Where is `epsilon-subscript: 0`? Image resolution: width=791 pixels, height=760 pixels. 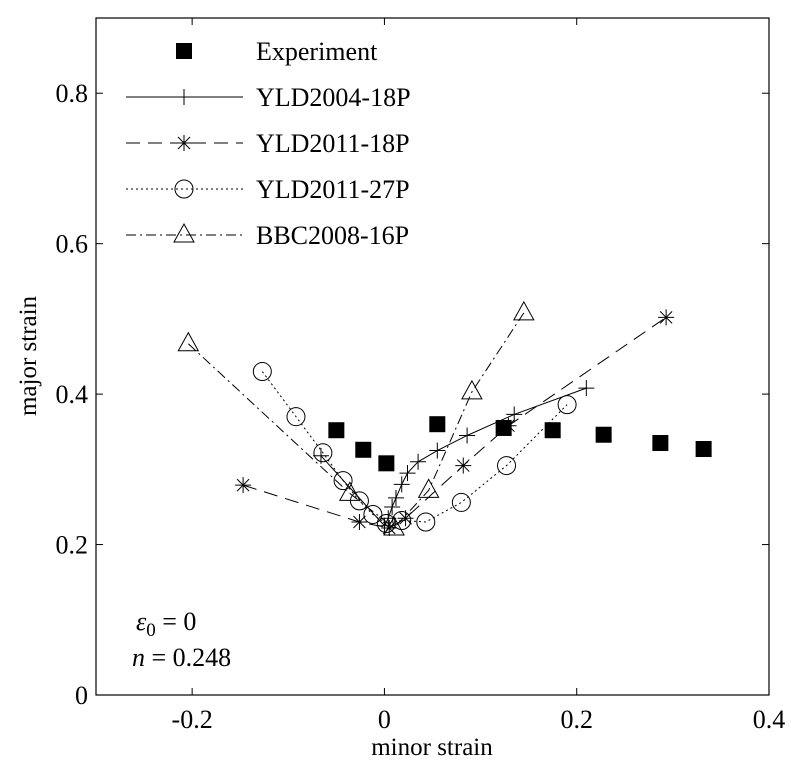 epsilon-subscript: 0 is located at coordinates (151, 630).